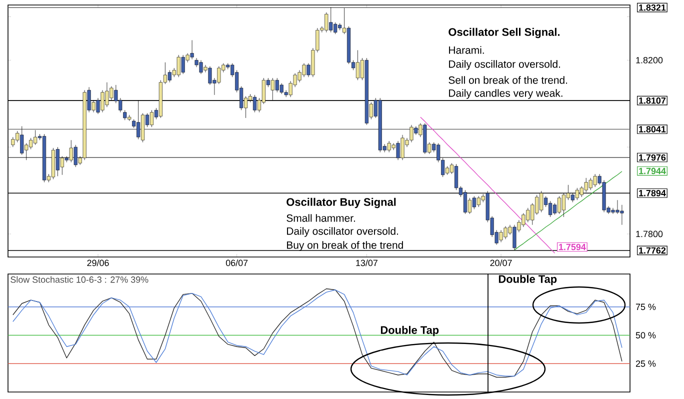  What do you see at coordinates (466, 50) in the screenshot?
I see `annotation: Harami.` at bounding box center [466, 50].